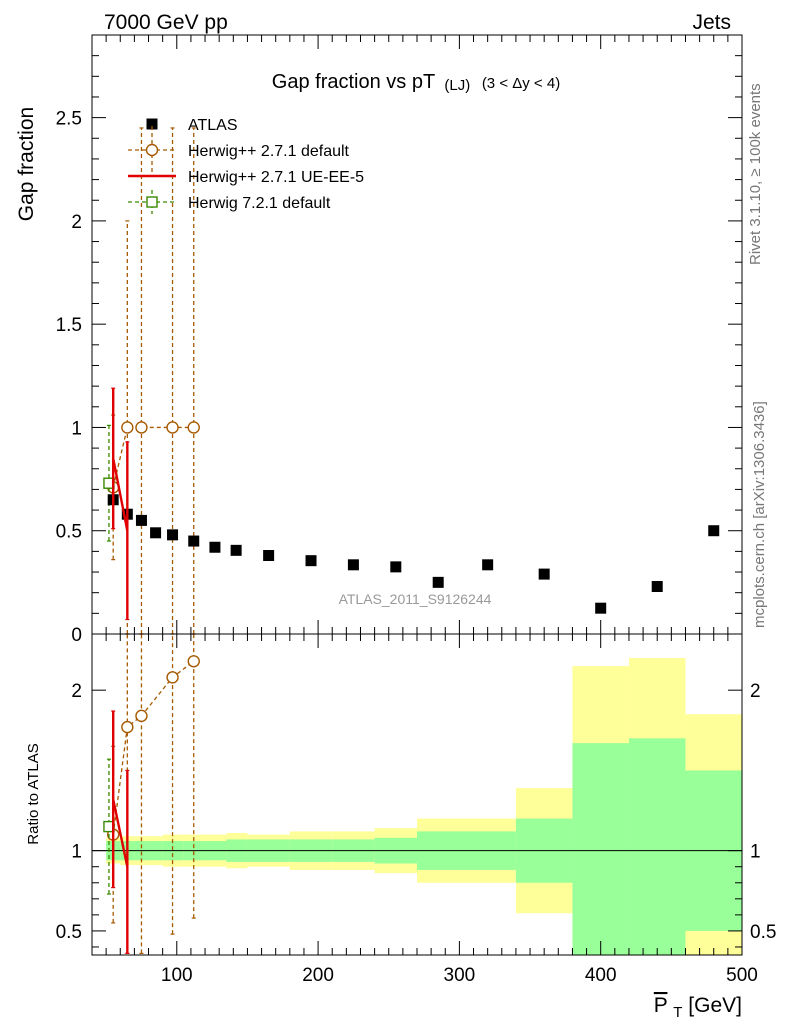 The height and width of the screenshot is (1024, 786). What do you see at coordinates (259, 203) in the screenshot?
I see `legend-entry-label: Herwig 7.2.1 default` at bounding box center [259, 203].